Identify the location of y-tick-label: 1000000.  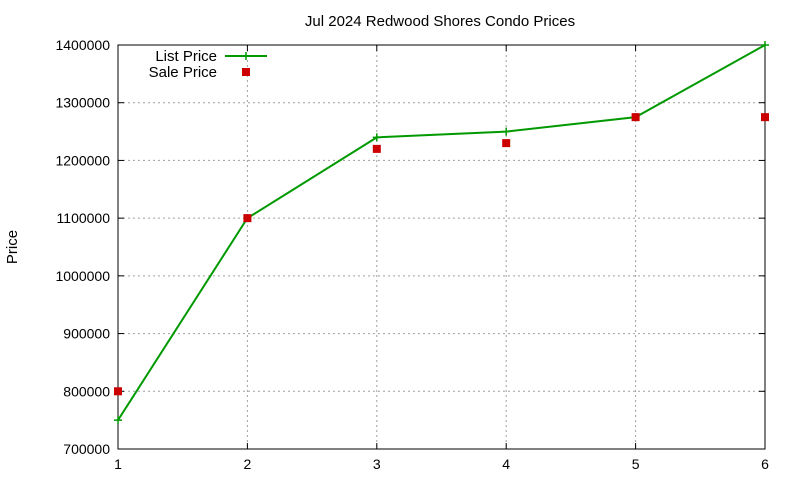
(82, 276).